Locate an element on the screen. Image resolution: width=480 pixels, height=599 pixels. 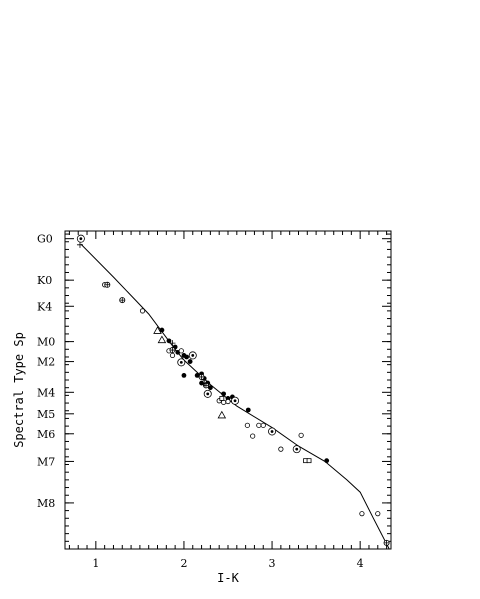
y-axis-title: Spectral Type Sp is located at coordinates (19, 390).